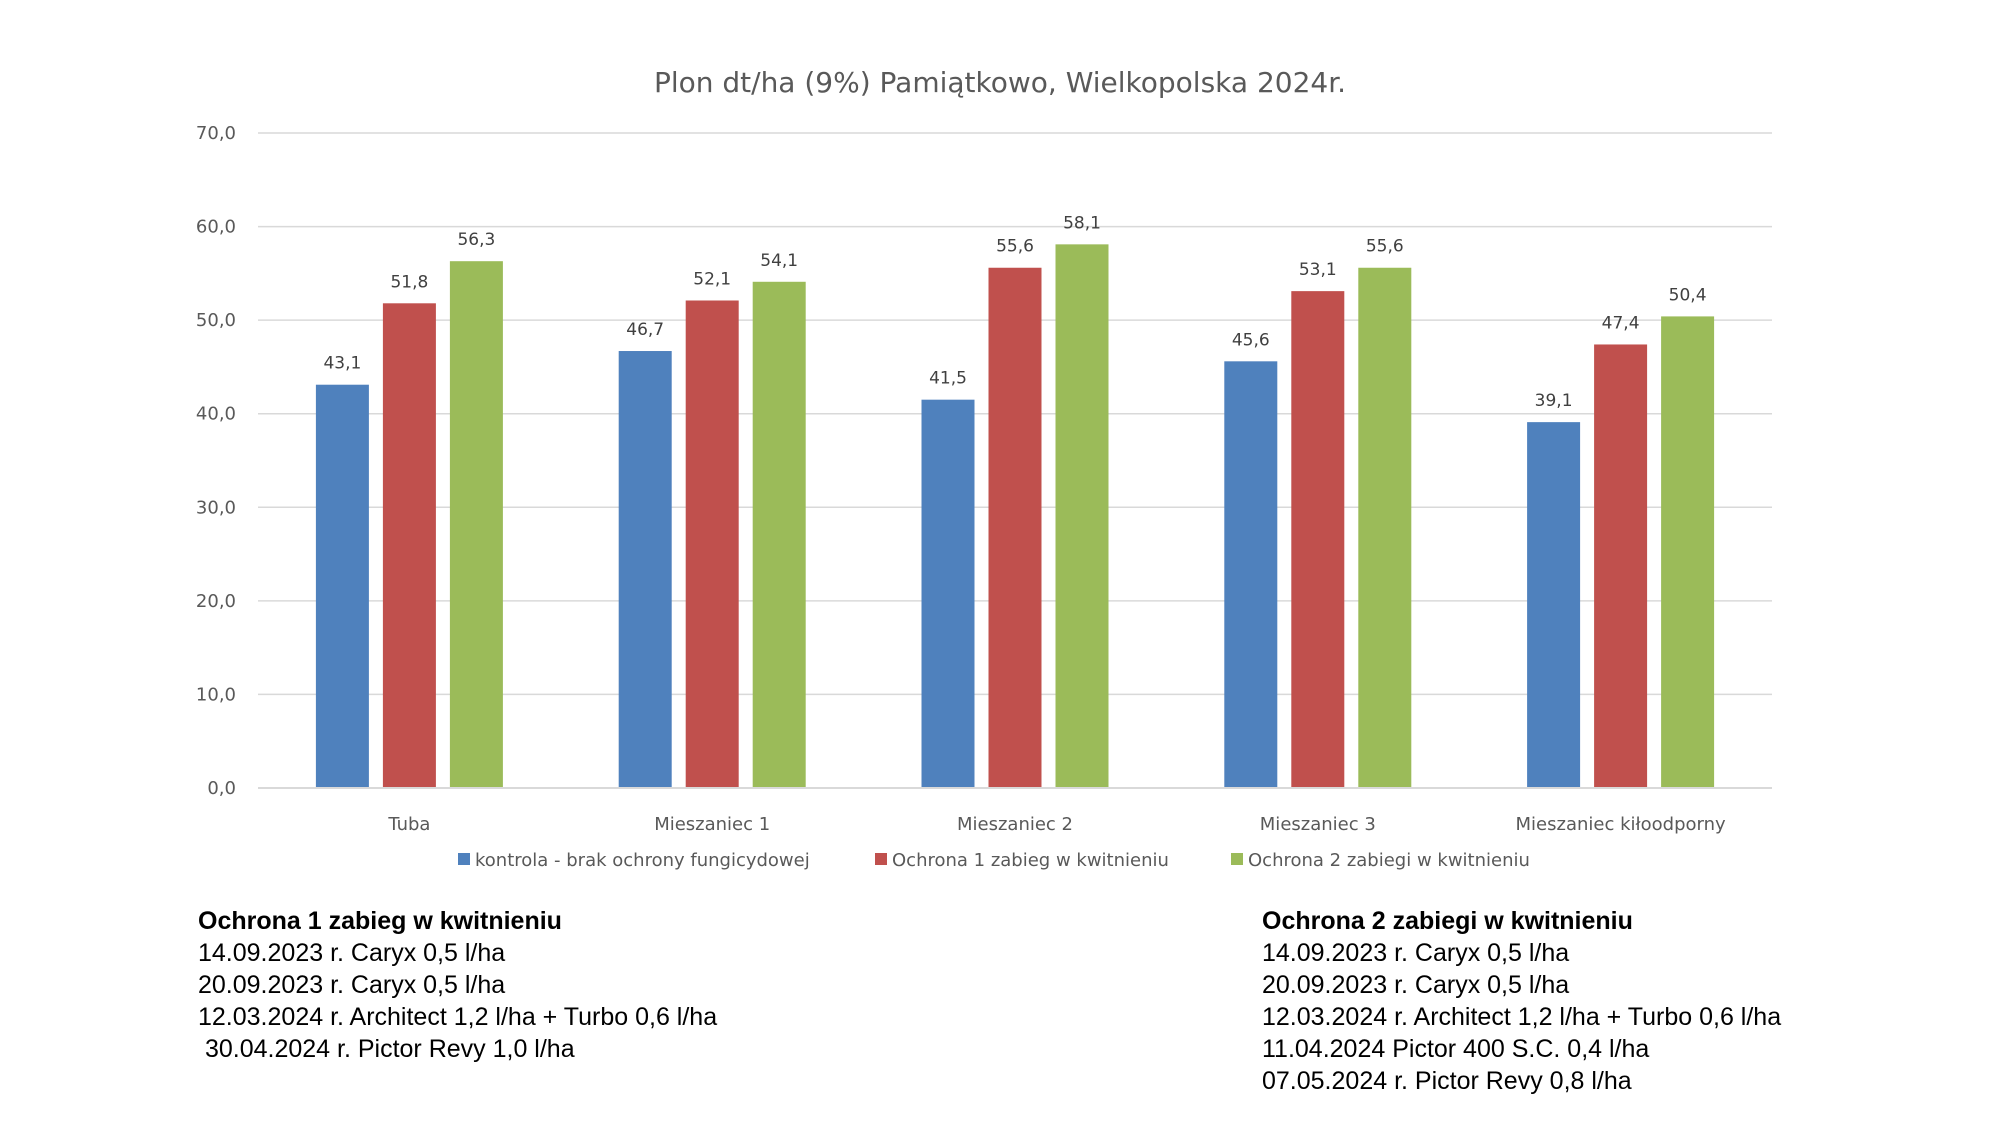 This screenshot has width=2000, height=1125. What do you see at coordinates (216, 507) in the screenshot?
I see `y-tick-label: 30,0` at bounding box center [216, 507].